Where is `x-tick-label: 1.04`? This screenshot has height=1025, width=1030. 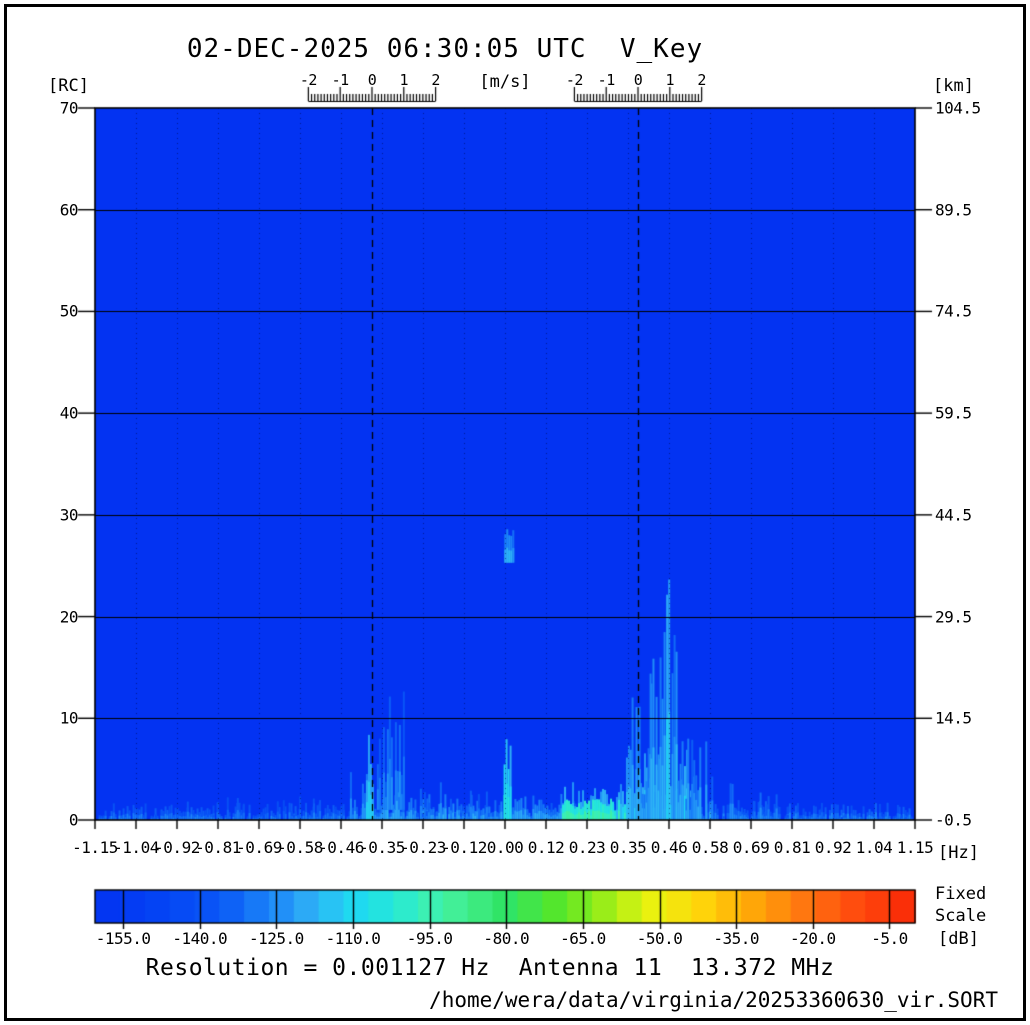
x-tick-label: 1.04 is located at coordinates (874, 847).